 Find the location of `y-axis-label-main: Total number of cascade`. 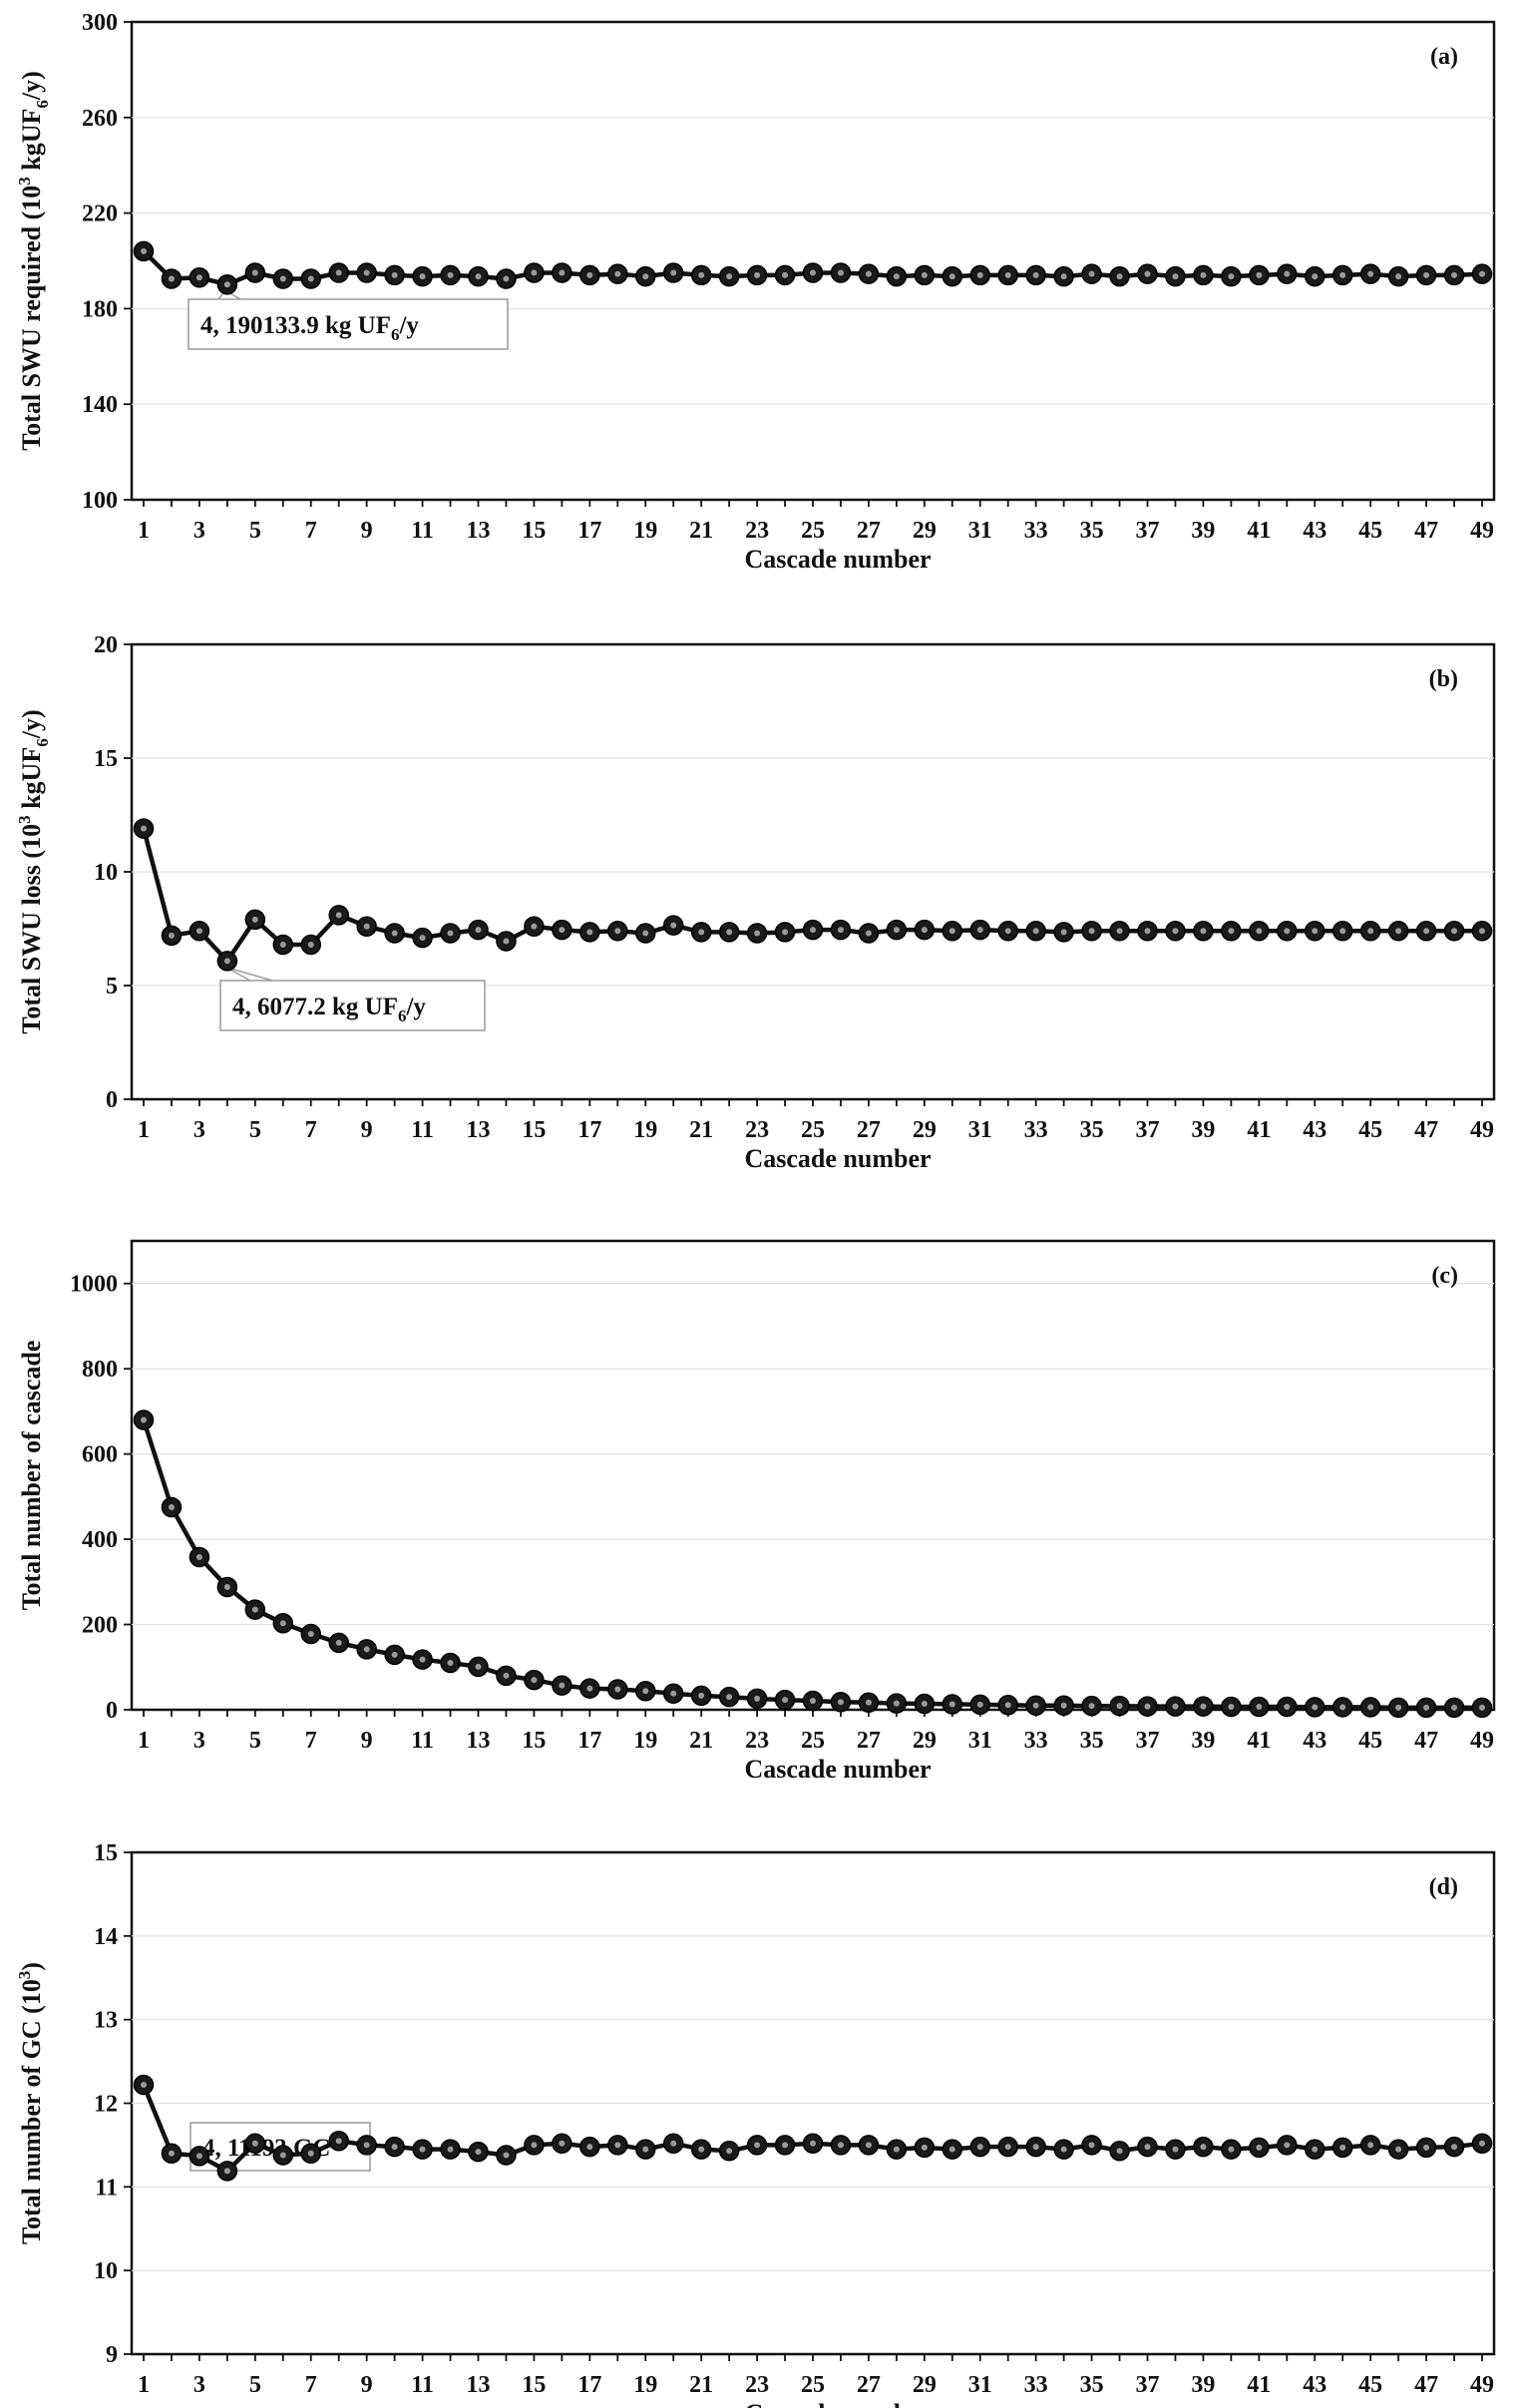

y-axis-label-main: Total number of cascade is located at coordinates (32, 1476).